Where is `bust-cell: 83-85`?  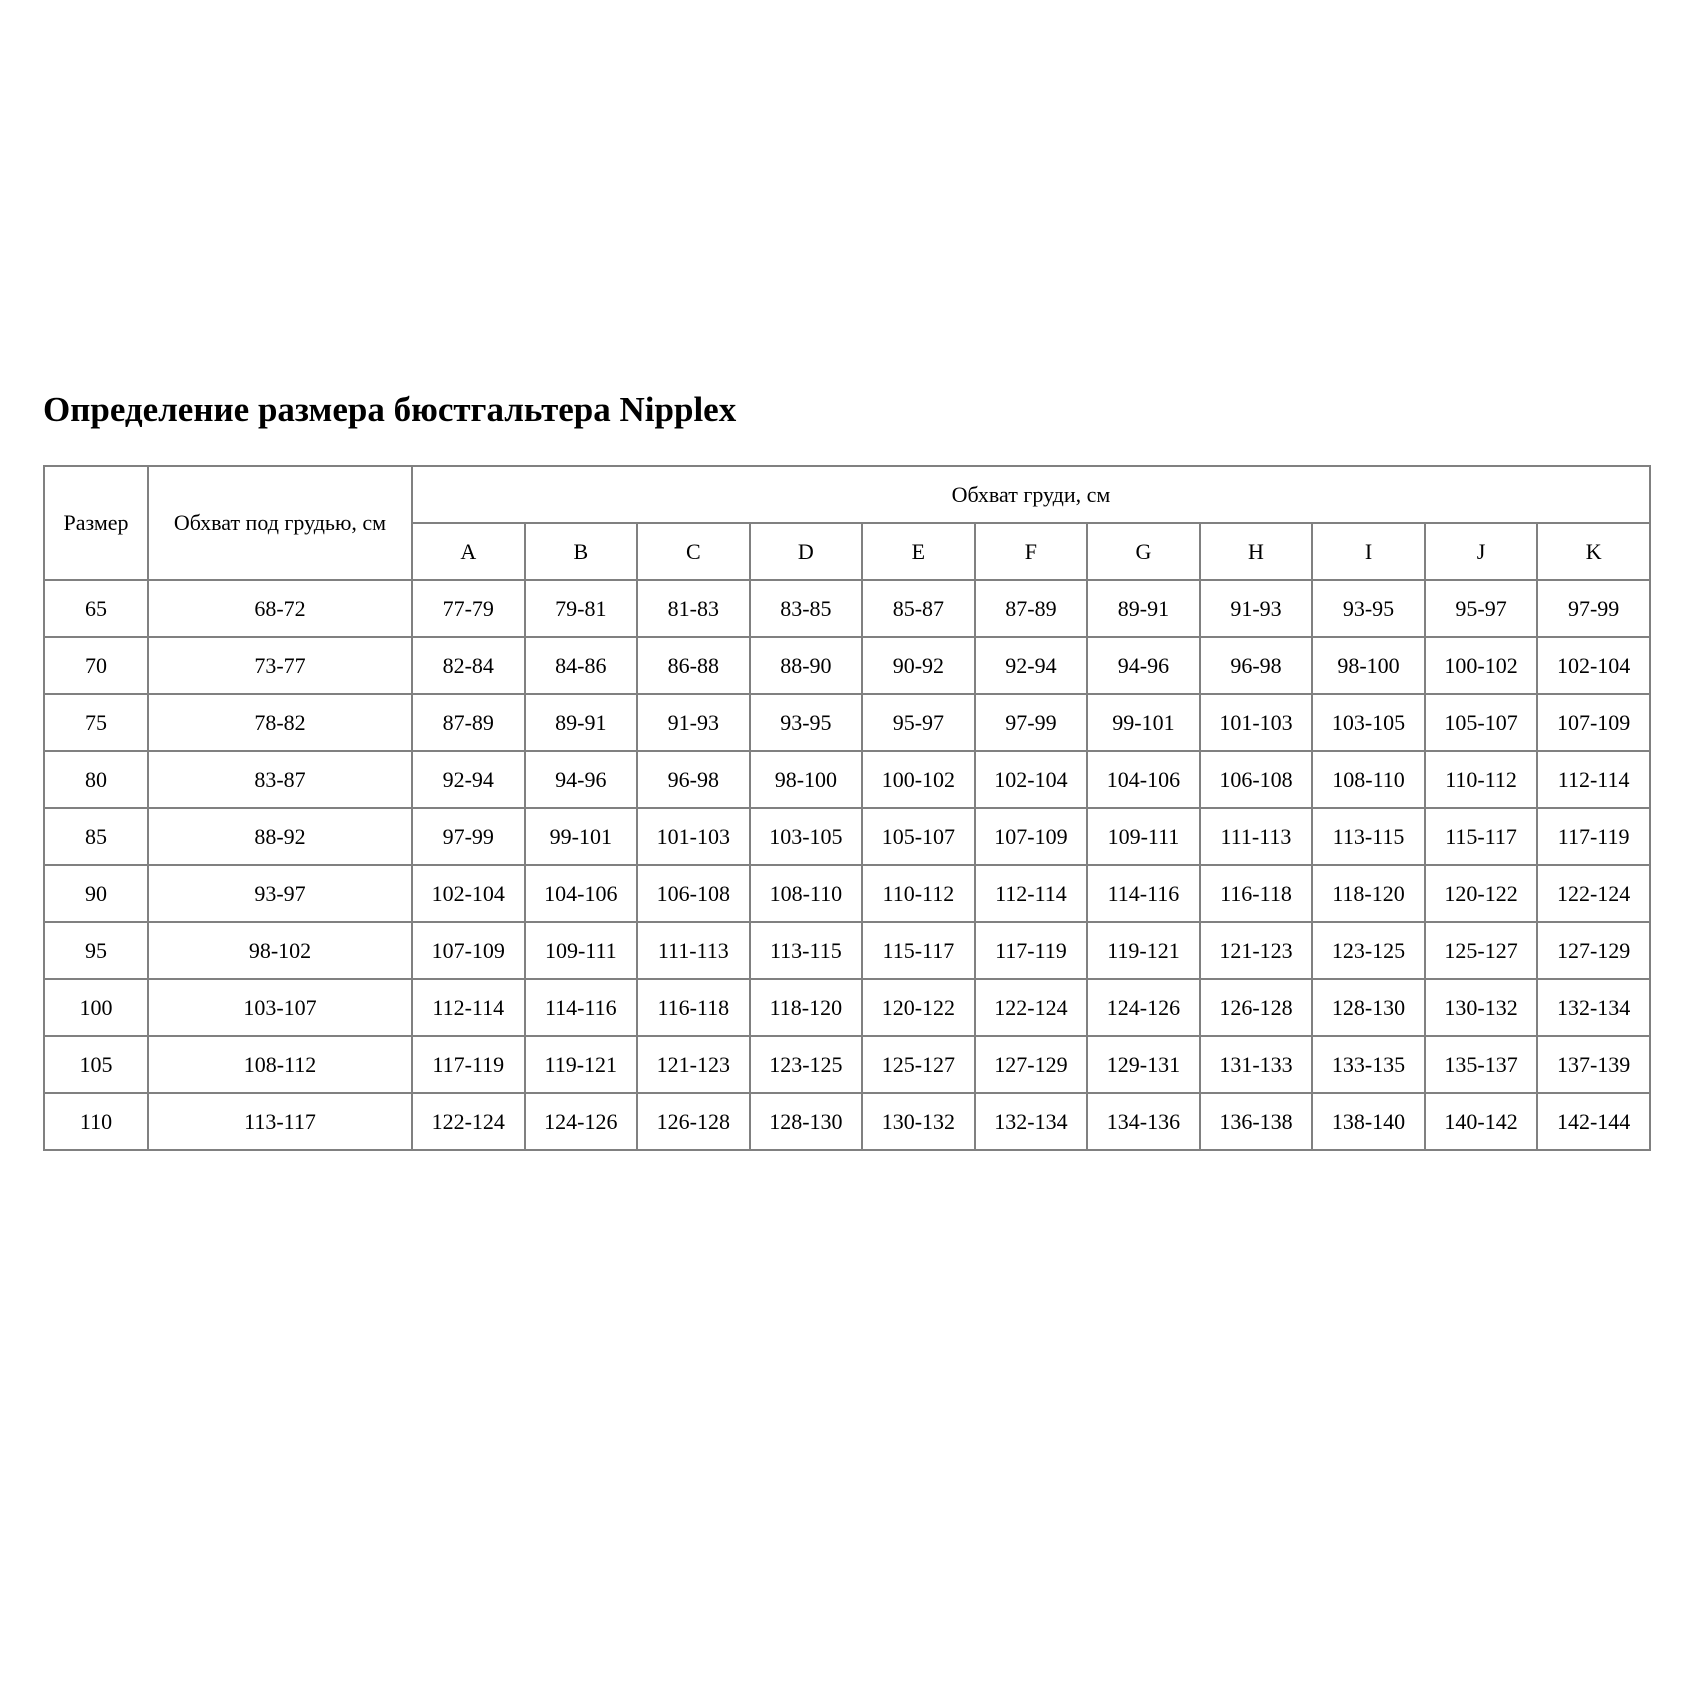 bust-cell: 83-85 is located at coordinates (806, 608).